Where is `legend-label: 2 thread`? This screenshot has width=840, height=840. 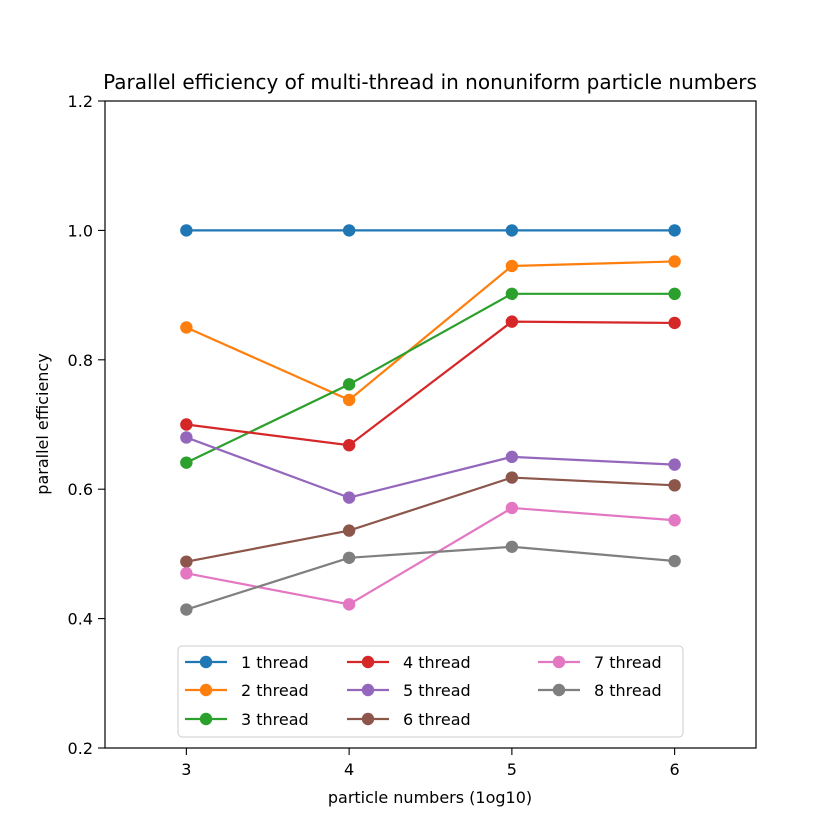
legend-label: 2 thread is located at coordinates (275, 690).